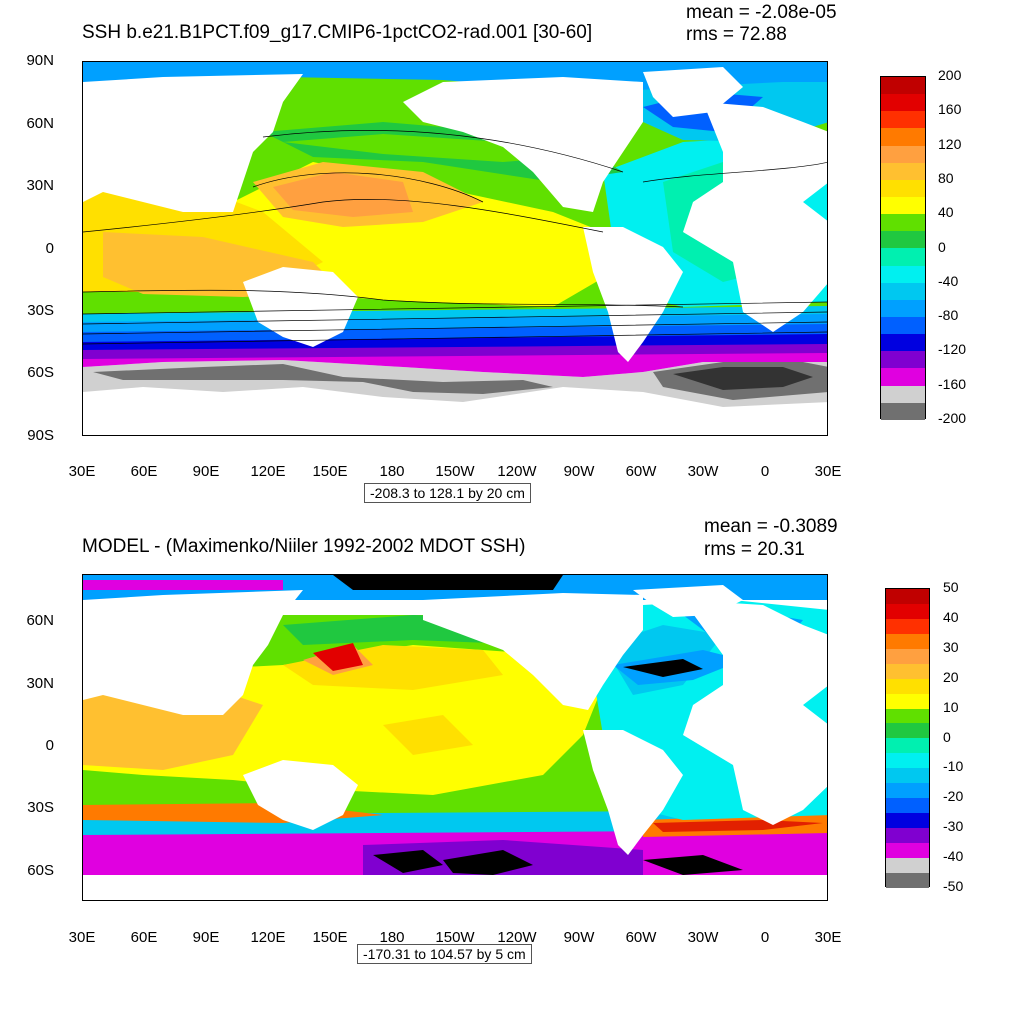 This screenshot has height=1024, width=1024. I want to click on top-colorbar-label: 40, so click(946, 212).